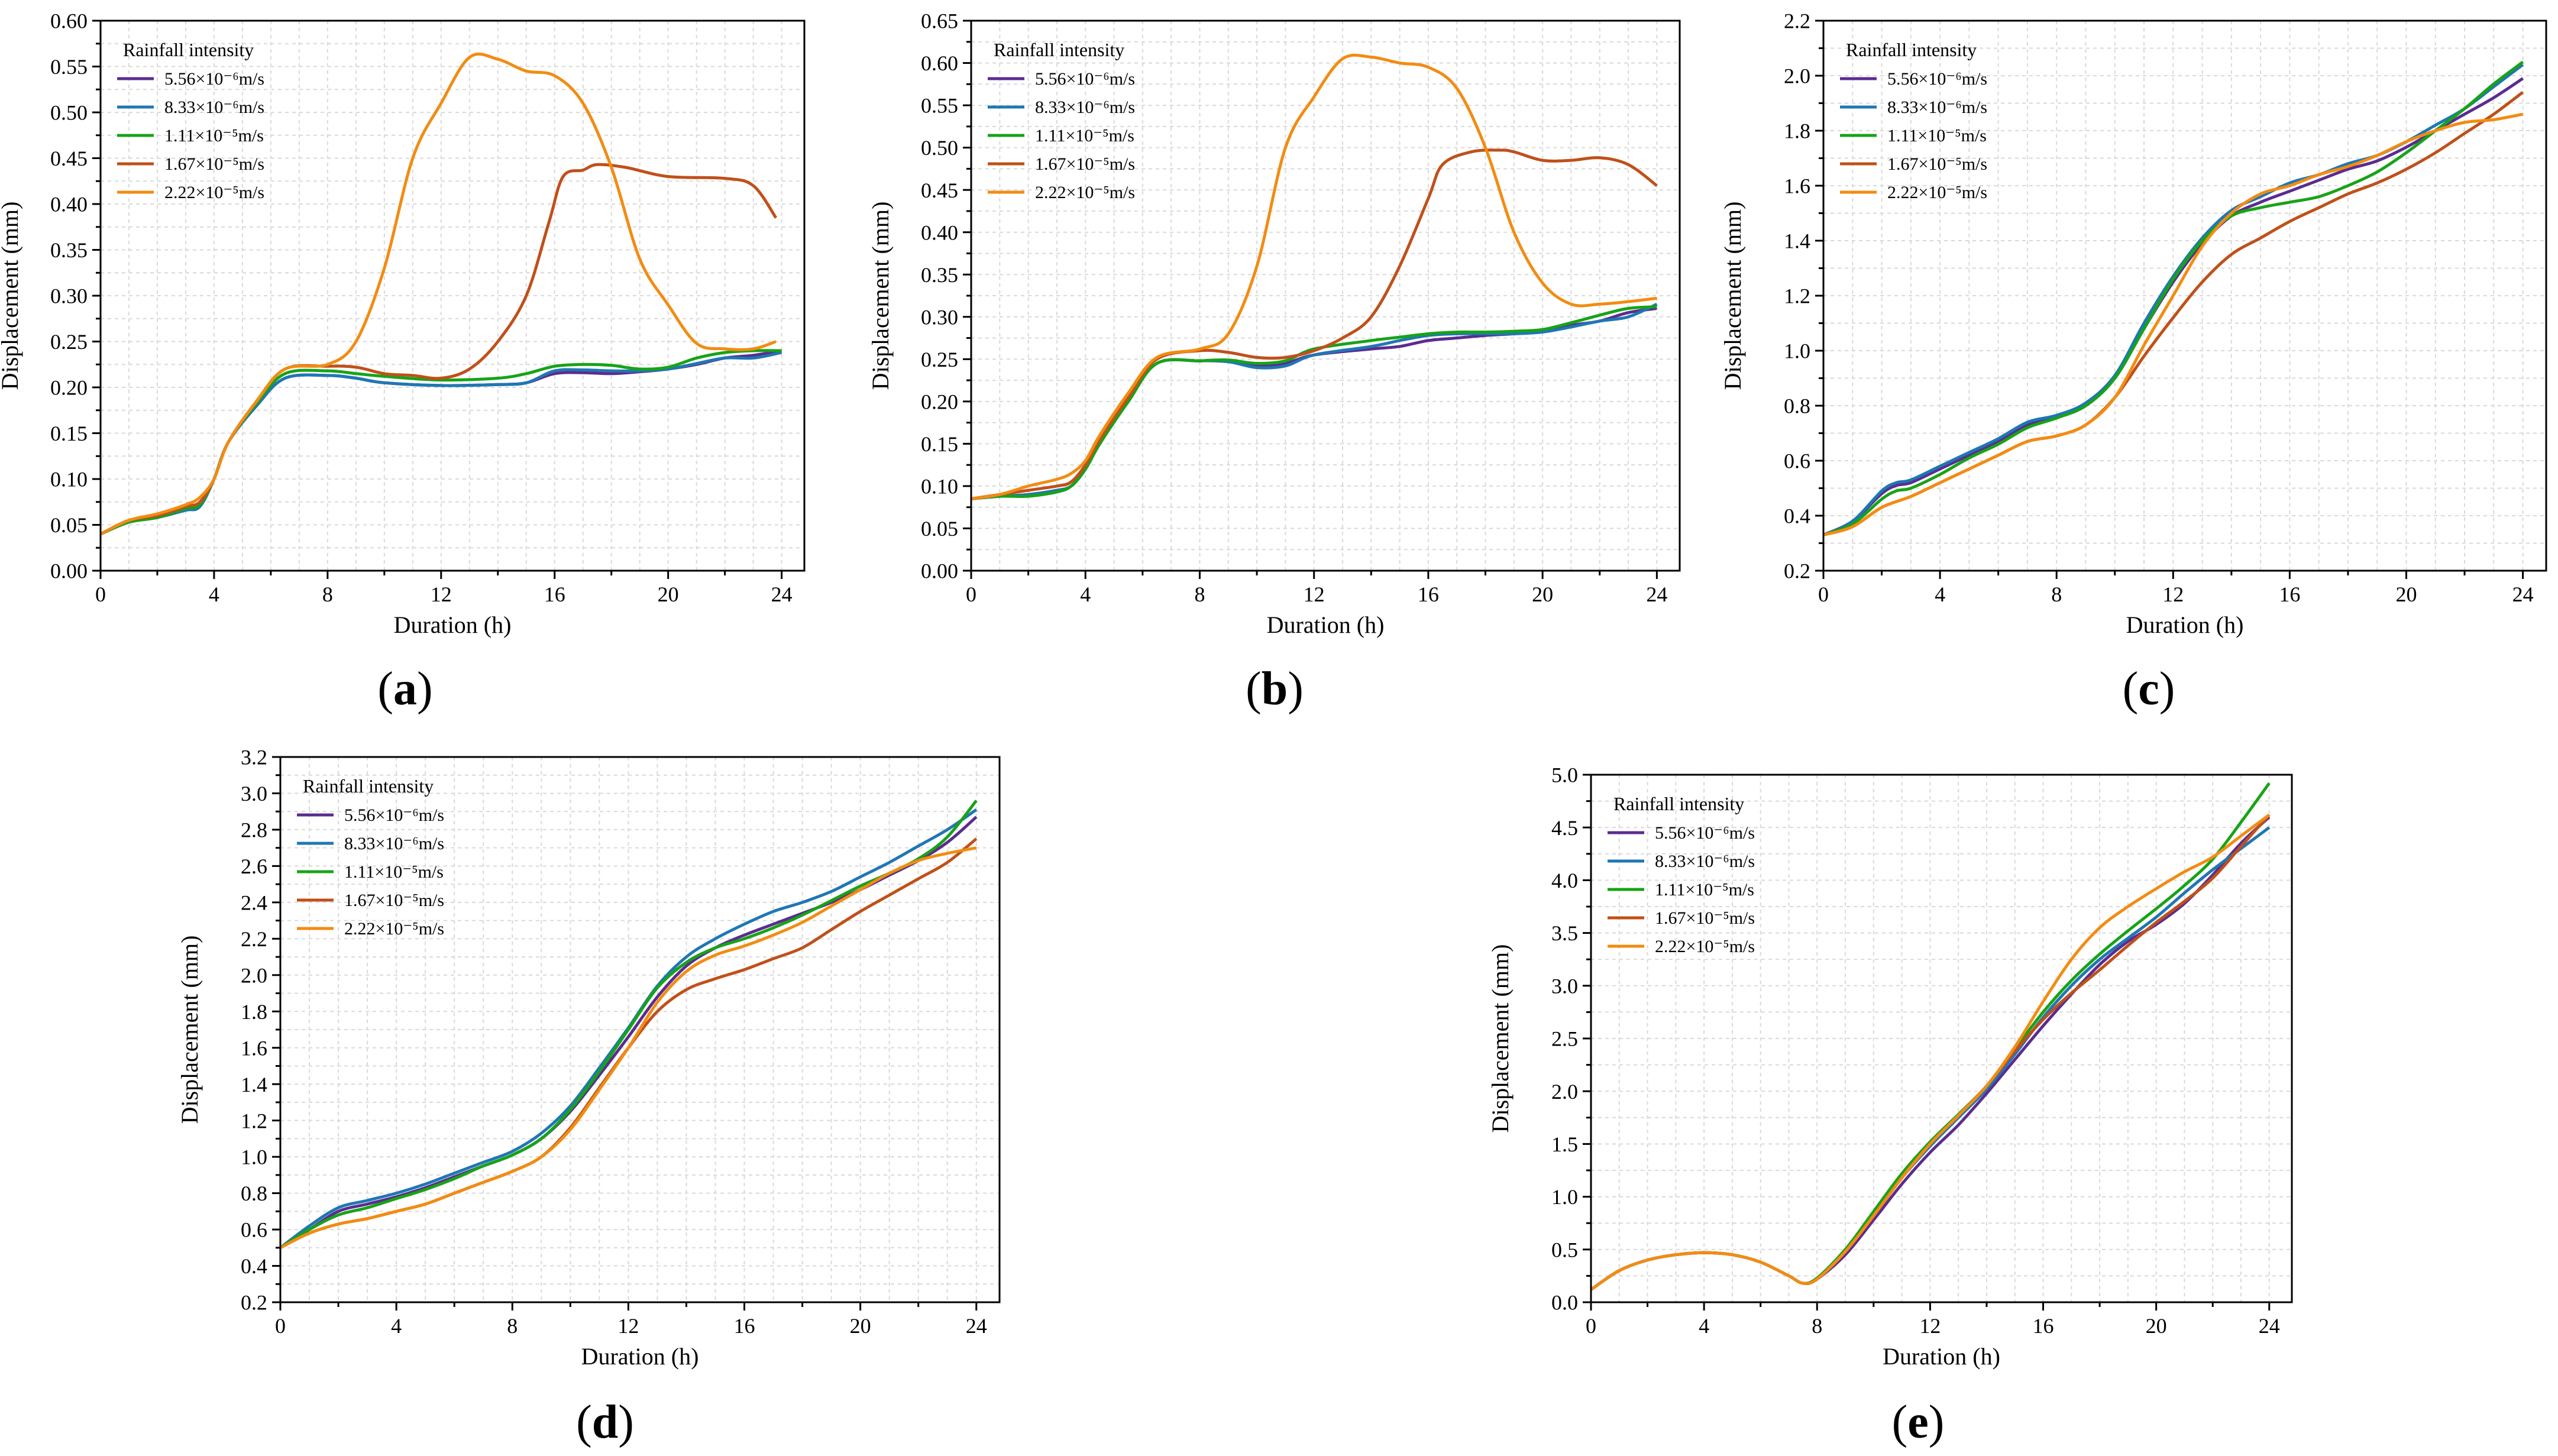 The height and width of the screenshot is (1456, 2558). Describe the element at coordinates (605, 1422) in the screenshot. I see `panel-label-d: (d)` at that location.